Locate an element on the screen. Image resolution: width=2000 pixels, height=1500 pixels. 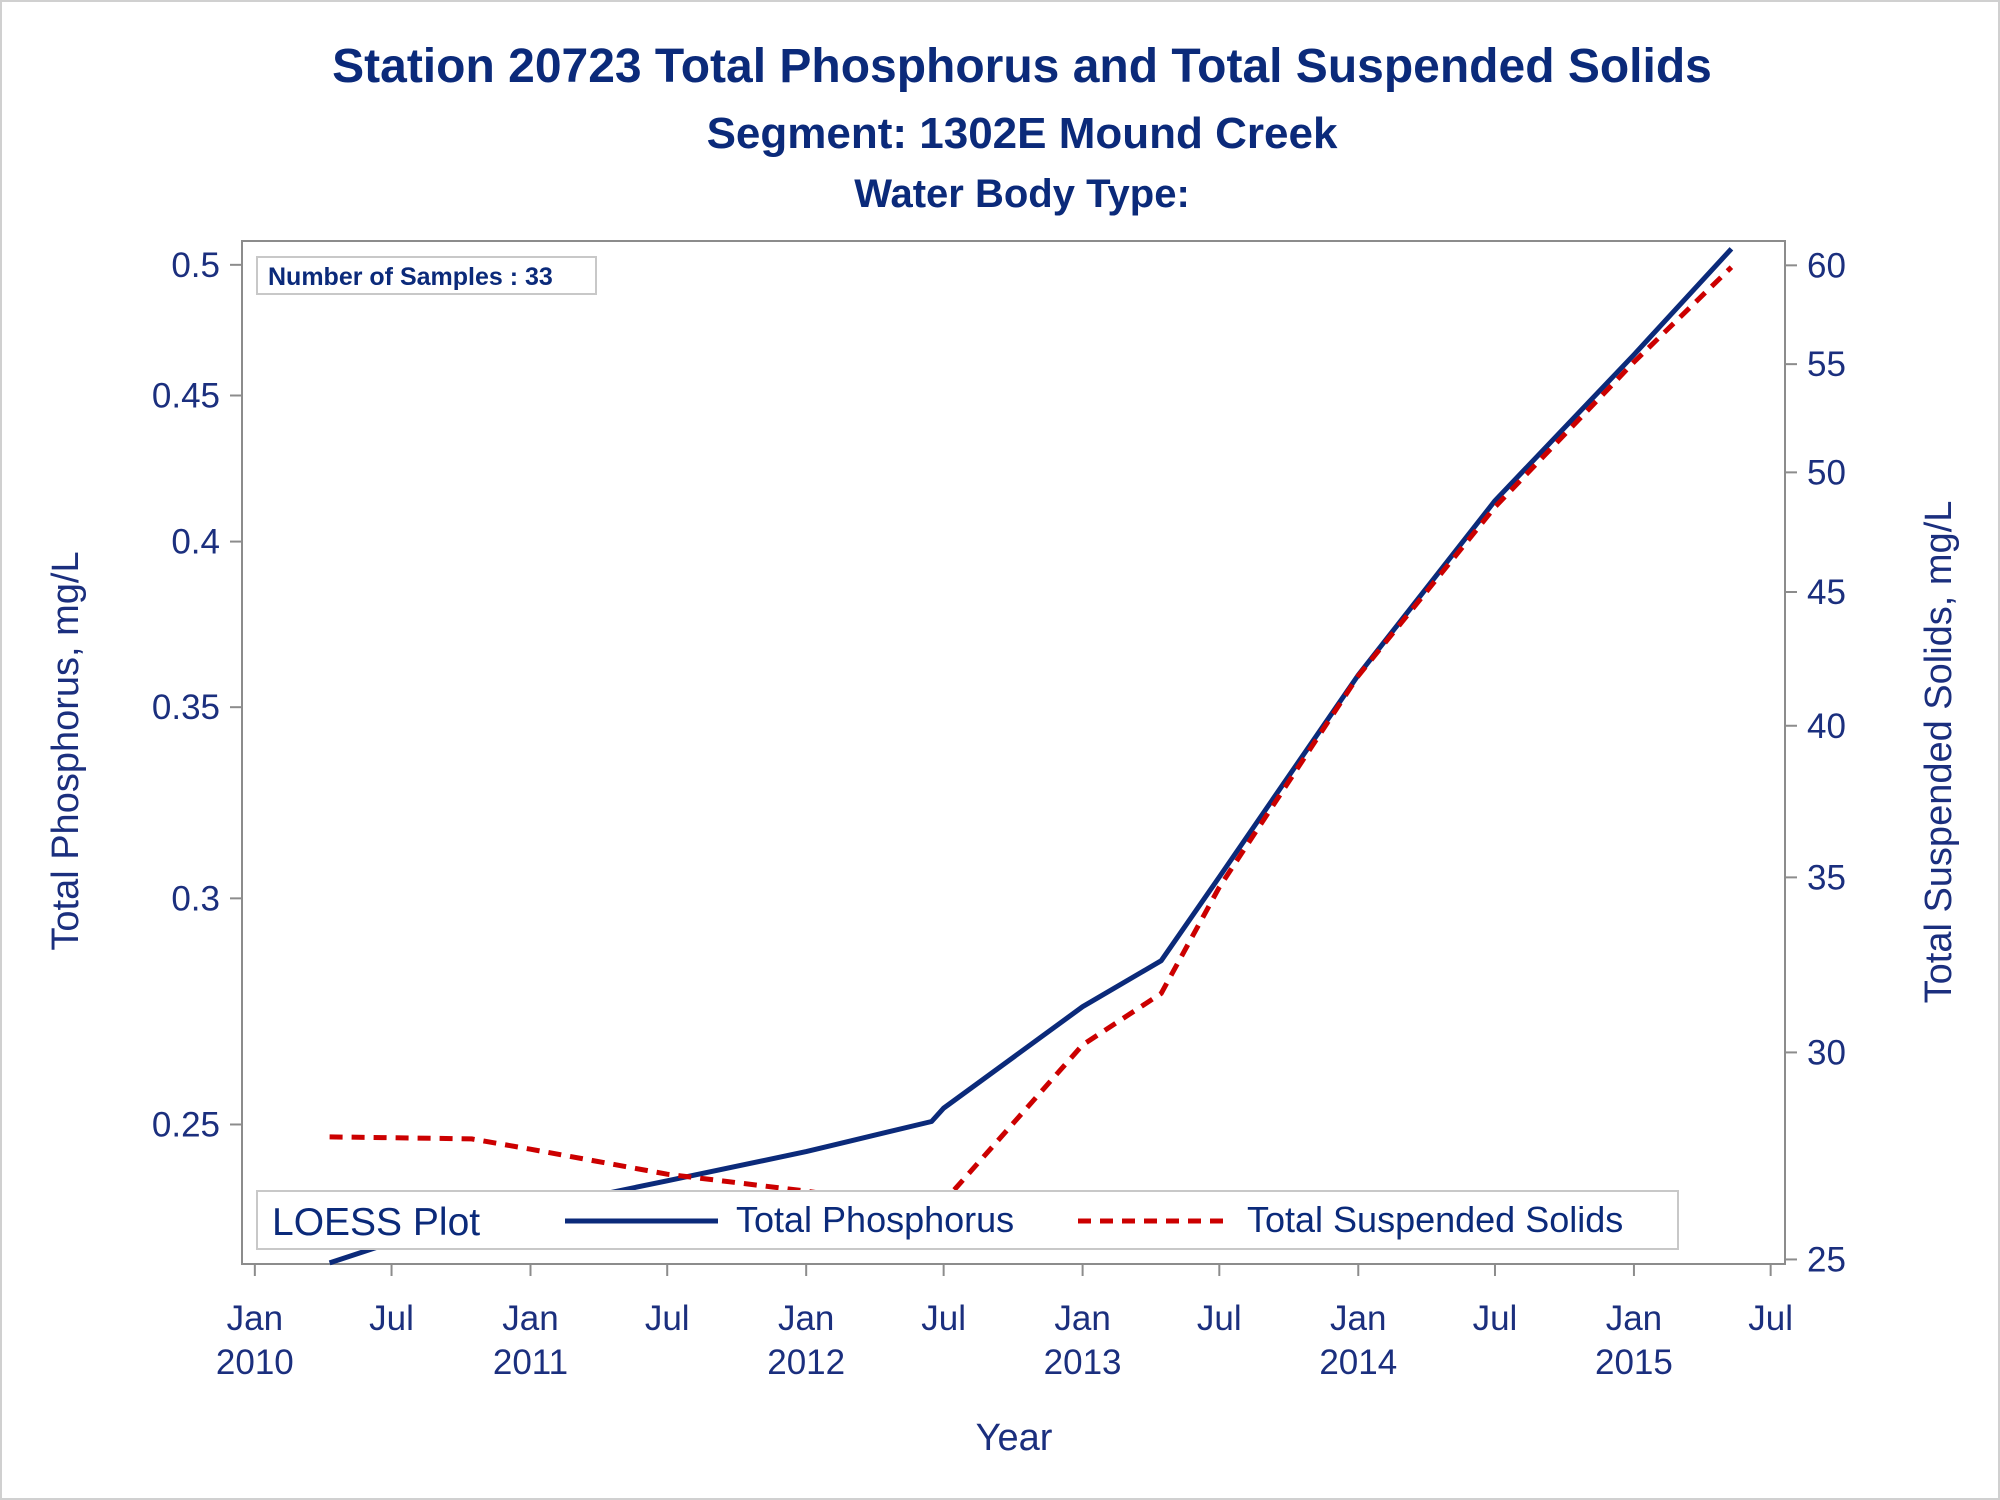
chart-subtitle-2: Water Body Type: is located at coordinates (1022, 194).